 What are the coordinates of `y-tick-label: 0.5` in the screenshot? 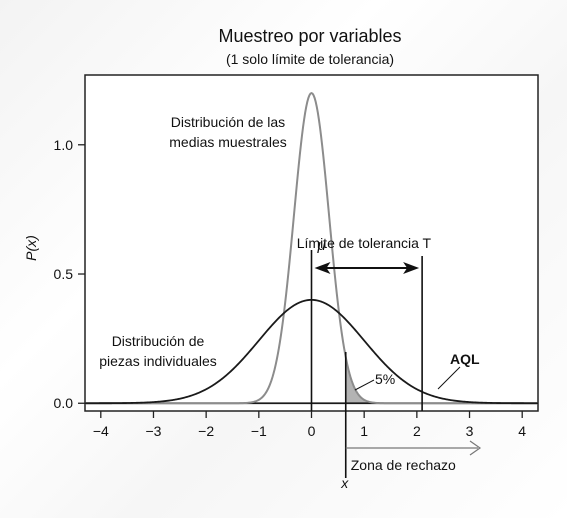 It's located at (64, 274).